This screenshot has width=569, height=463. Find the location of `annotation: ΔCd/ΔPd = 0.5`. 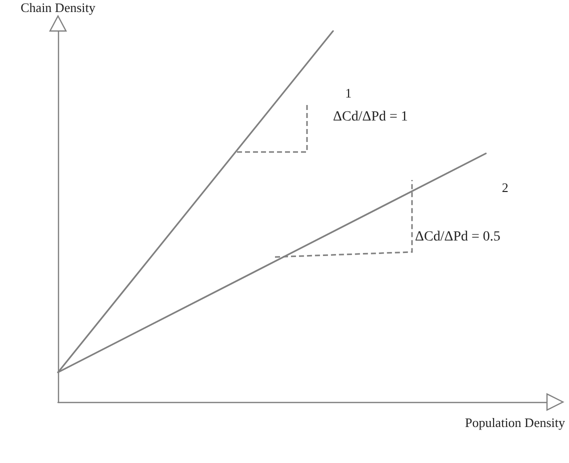

annotation: ΔCd/ΔPd = 0.5 is located at coordinates (457, 237).